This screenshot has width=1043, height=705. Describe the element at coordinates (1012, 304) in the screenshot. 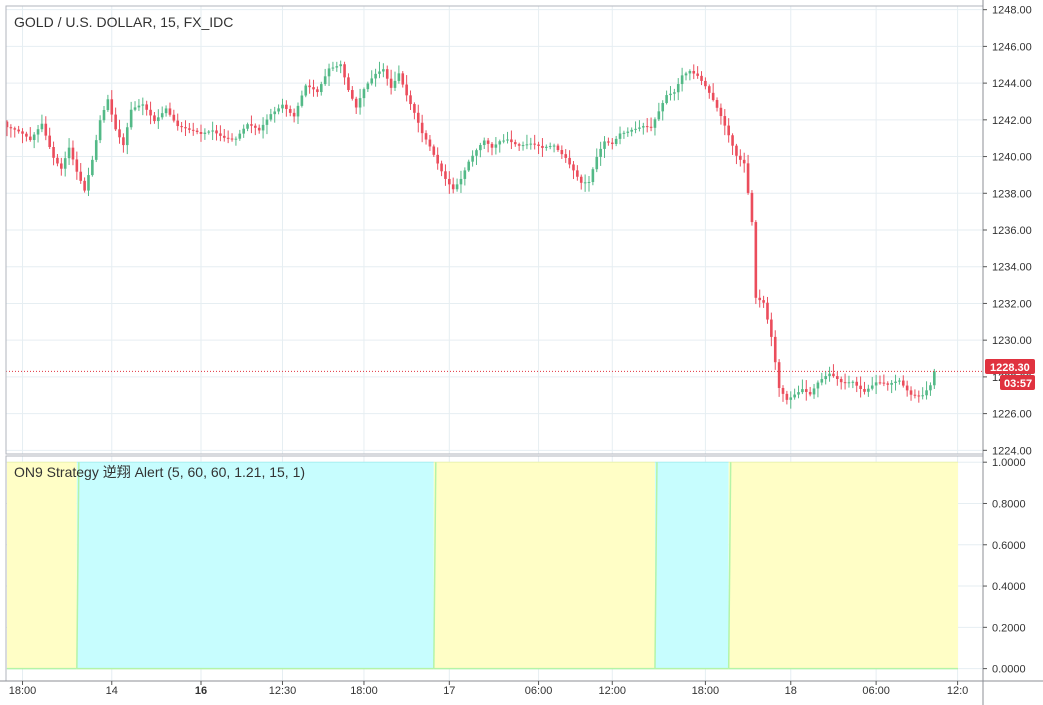

I see `main-y-tick-label: 1232.00` at that location.